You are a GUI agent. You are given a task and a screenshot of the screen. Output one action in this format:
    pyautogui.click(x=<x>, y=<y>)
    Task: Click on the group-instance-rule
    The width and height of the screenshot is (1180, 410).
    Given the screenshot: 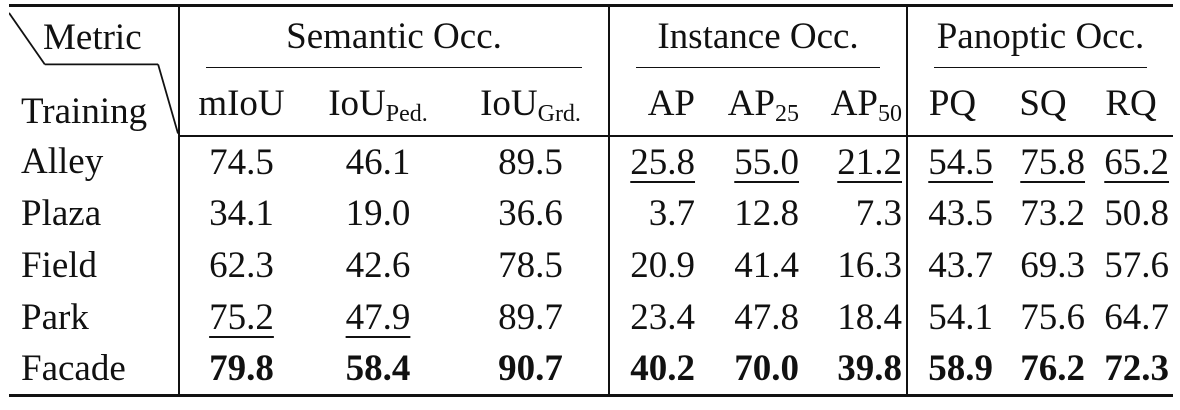 What is the action you would take?
    pyautogui.click(x=758, y=68)
    